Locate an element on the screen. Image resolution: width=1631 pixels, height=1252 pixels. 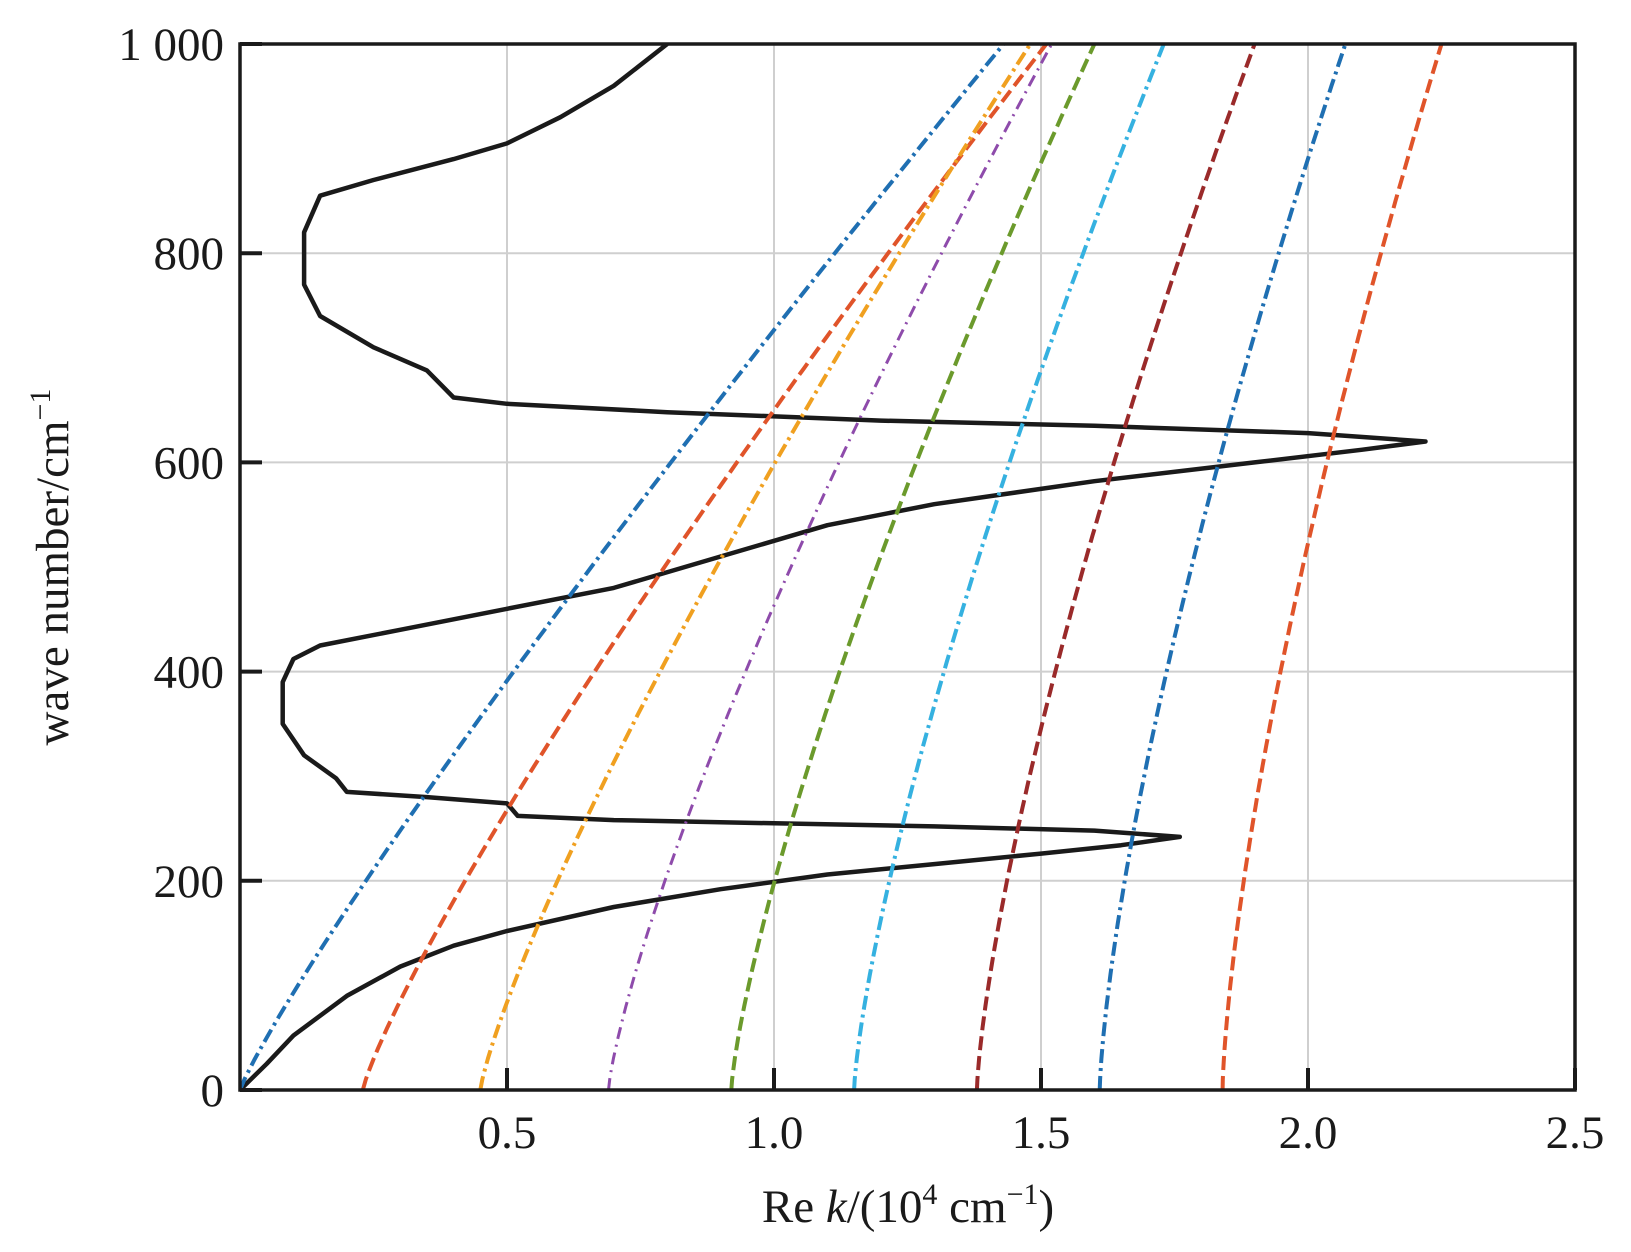
y-tick-label: 600 is located at coordinates (189, 463).